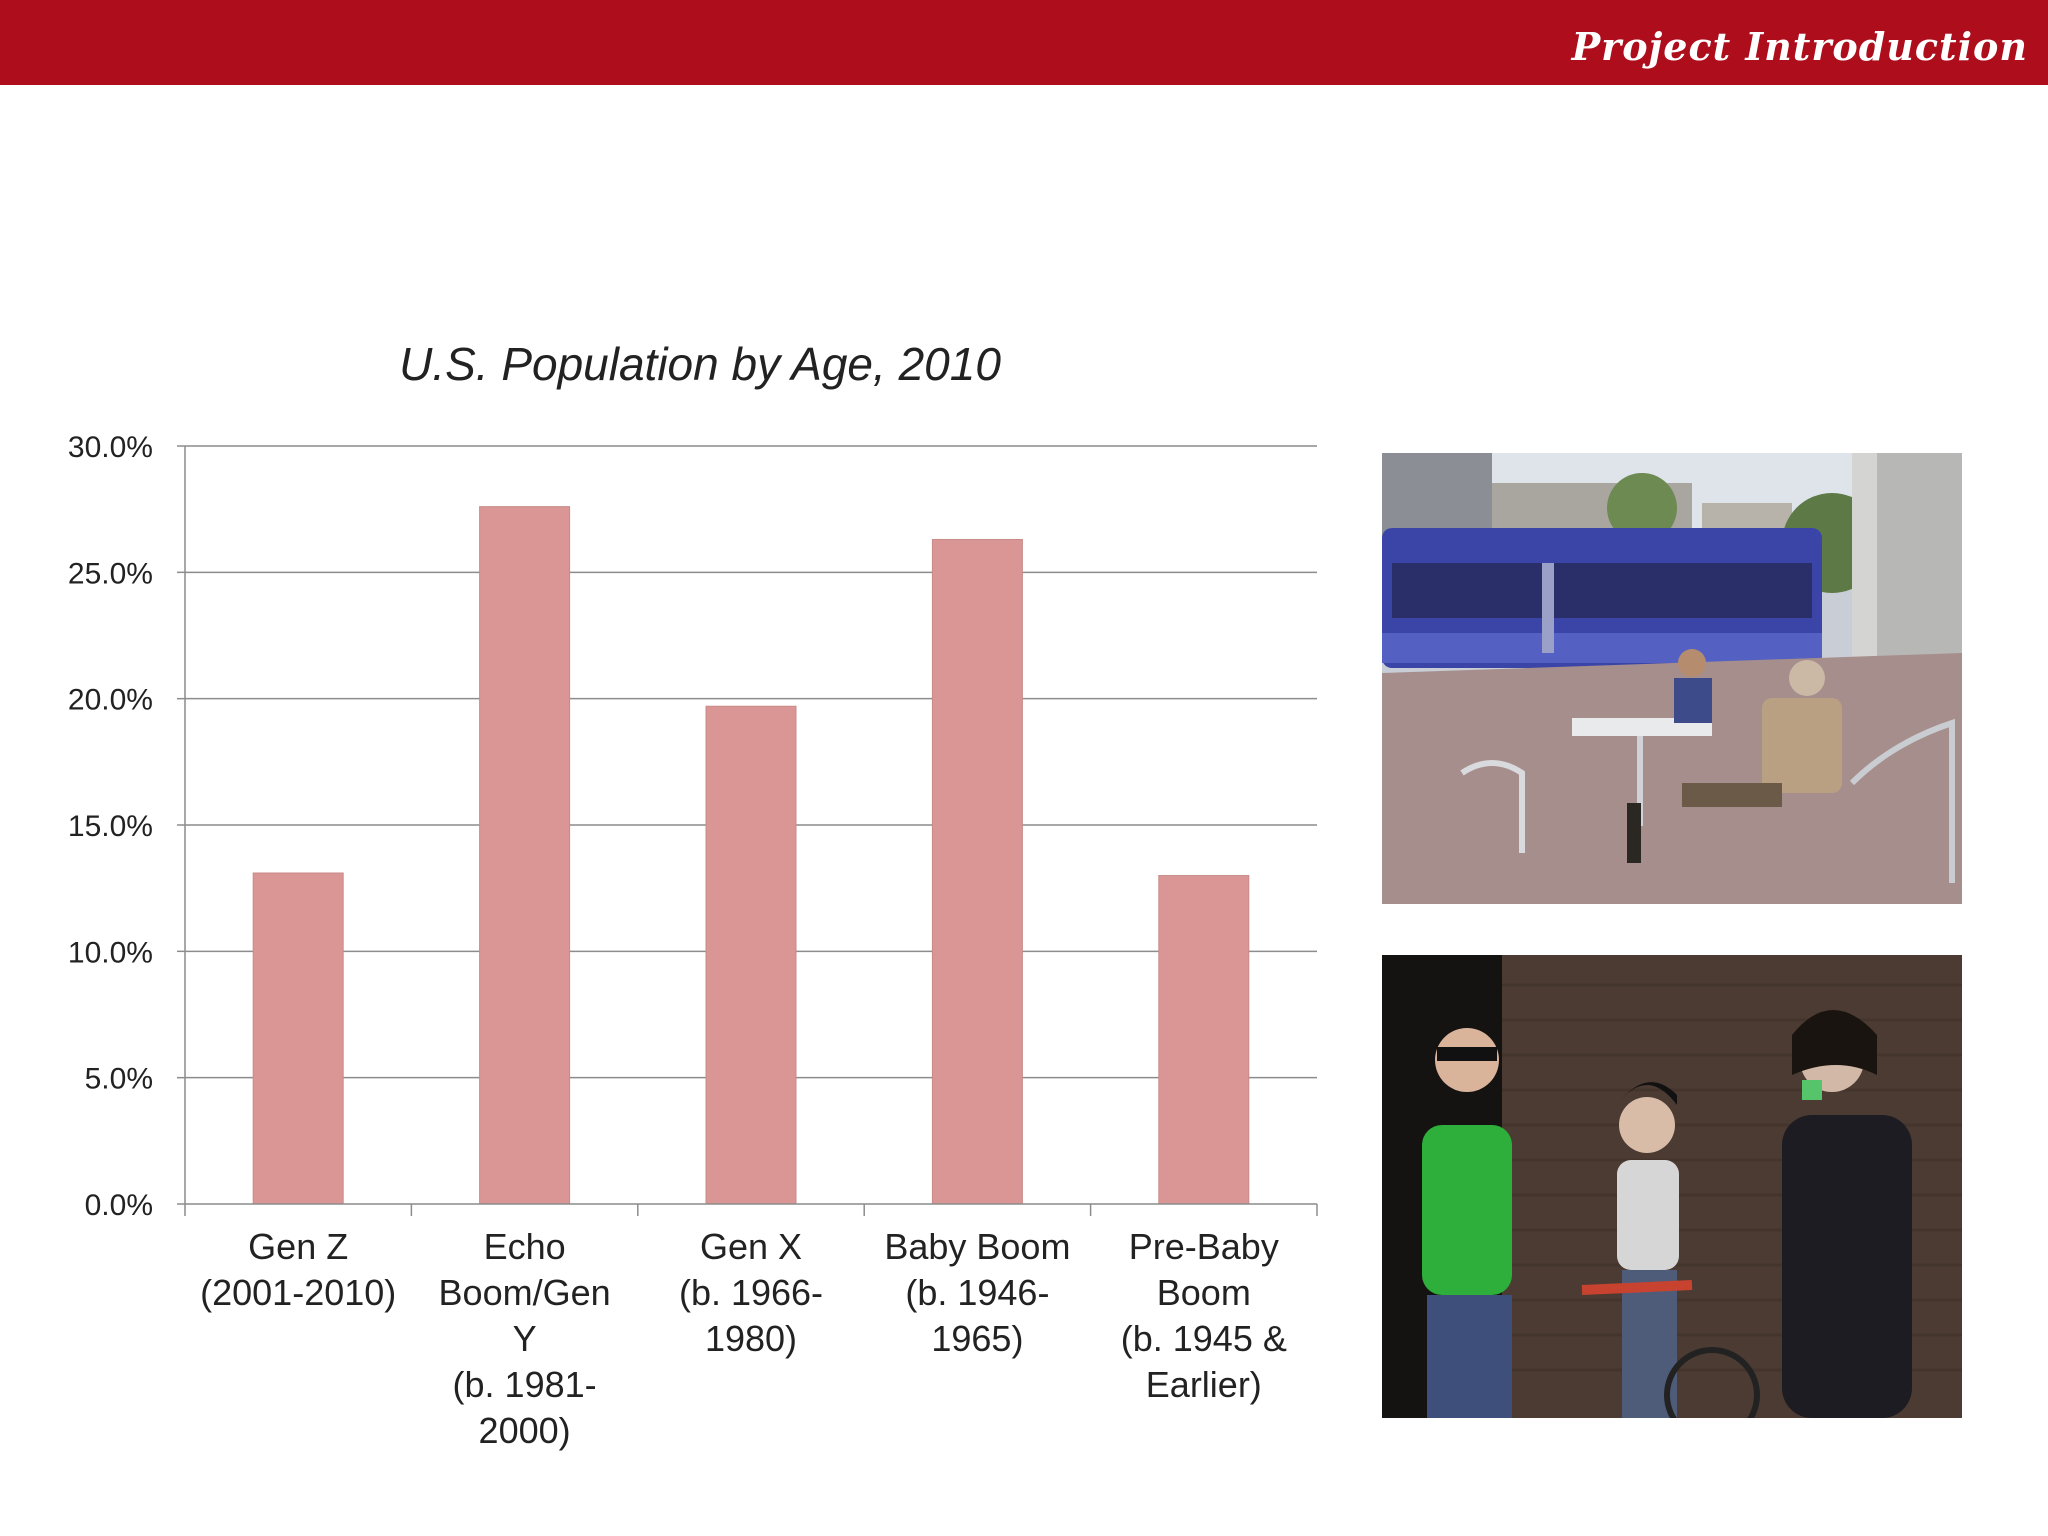  I want to click on x-tick-label-line: Earlier), so click(1204, 1384).